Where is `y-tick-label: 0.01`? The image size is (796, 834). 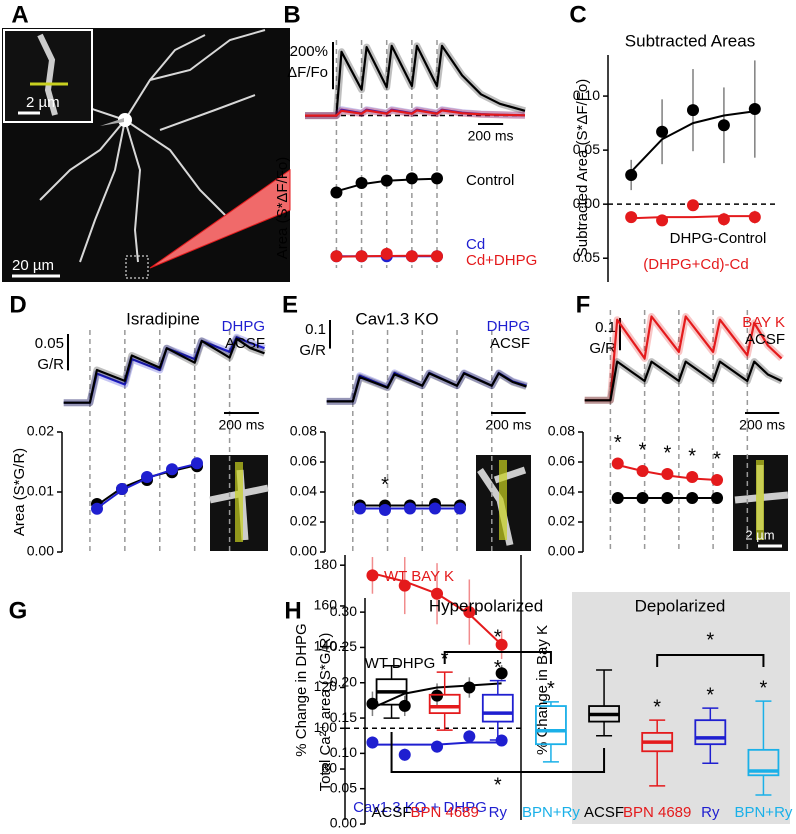
y-tick-label: 0.01 is located at coordinates (40, 491).